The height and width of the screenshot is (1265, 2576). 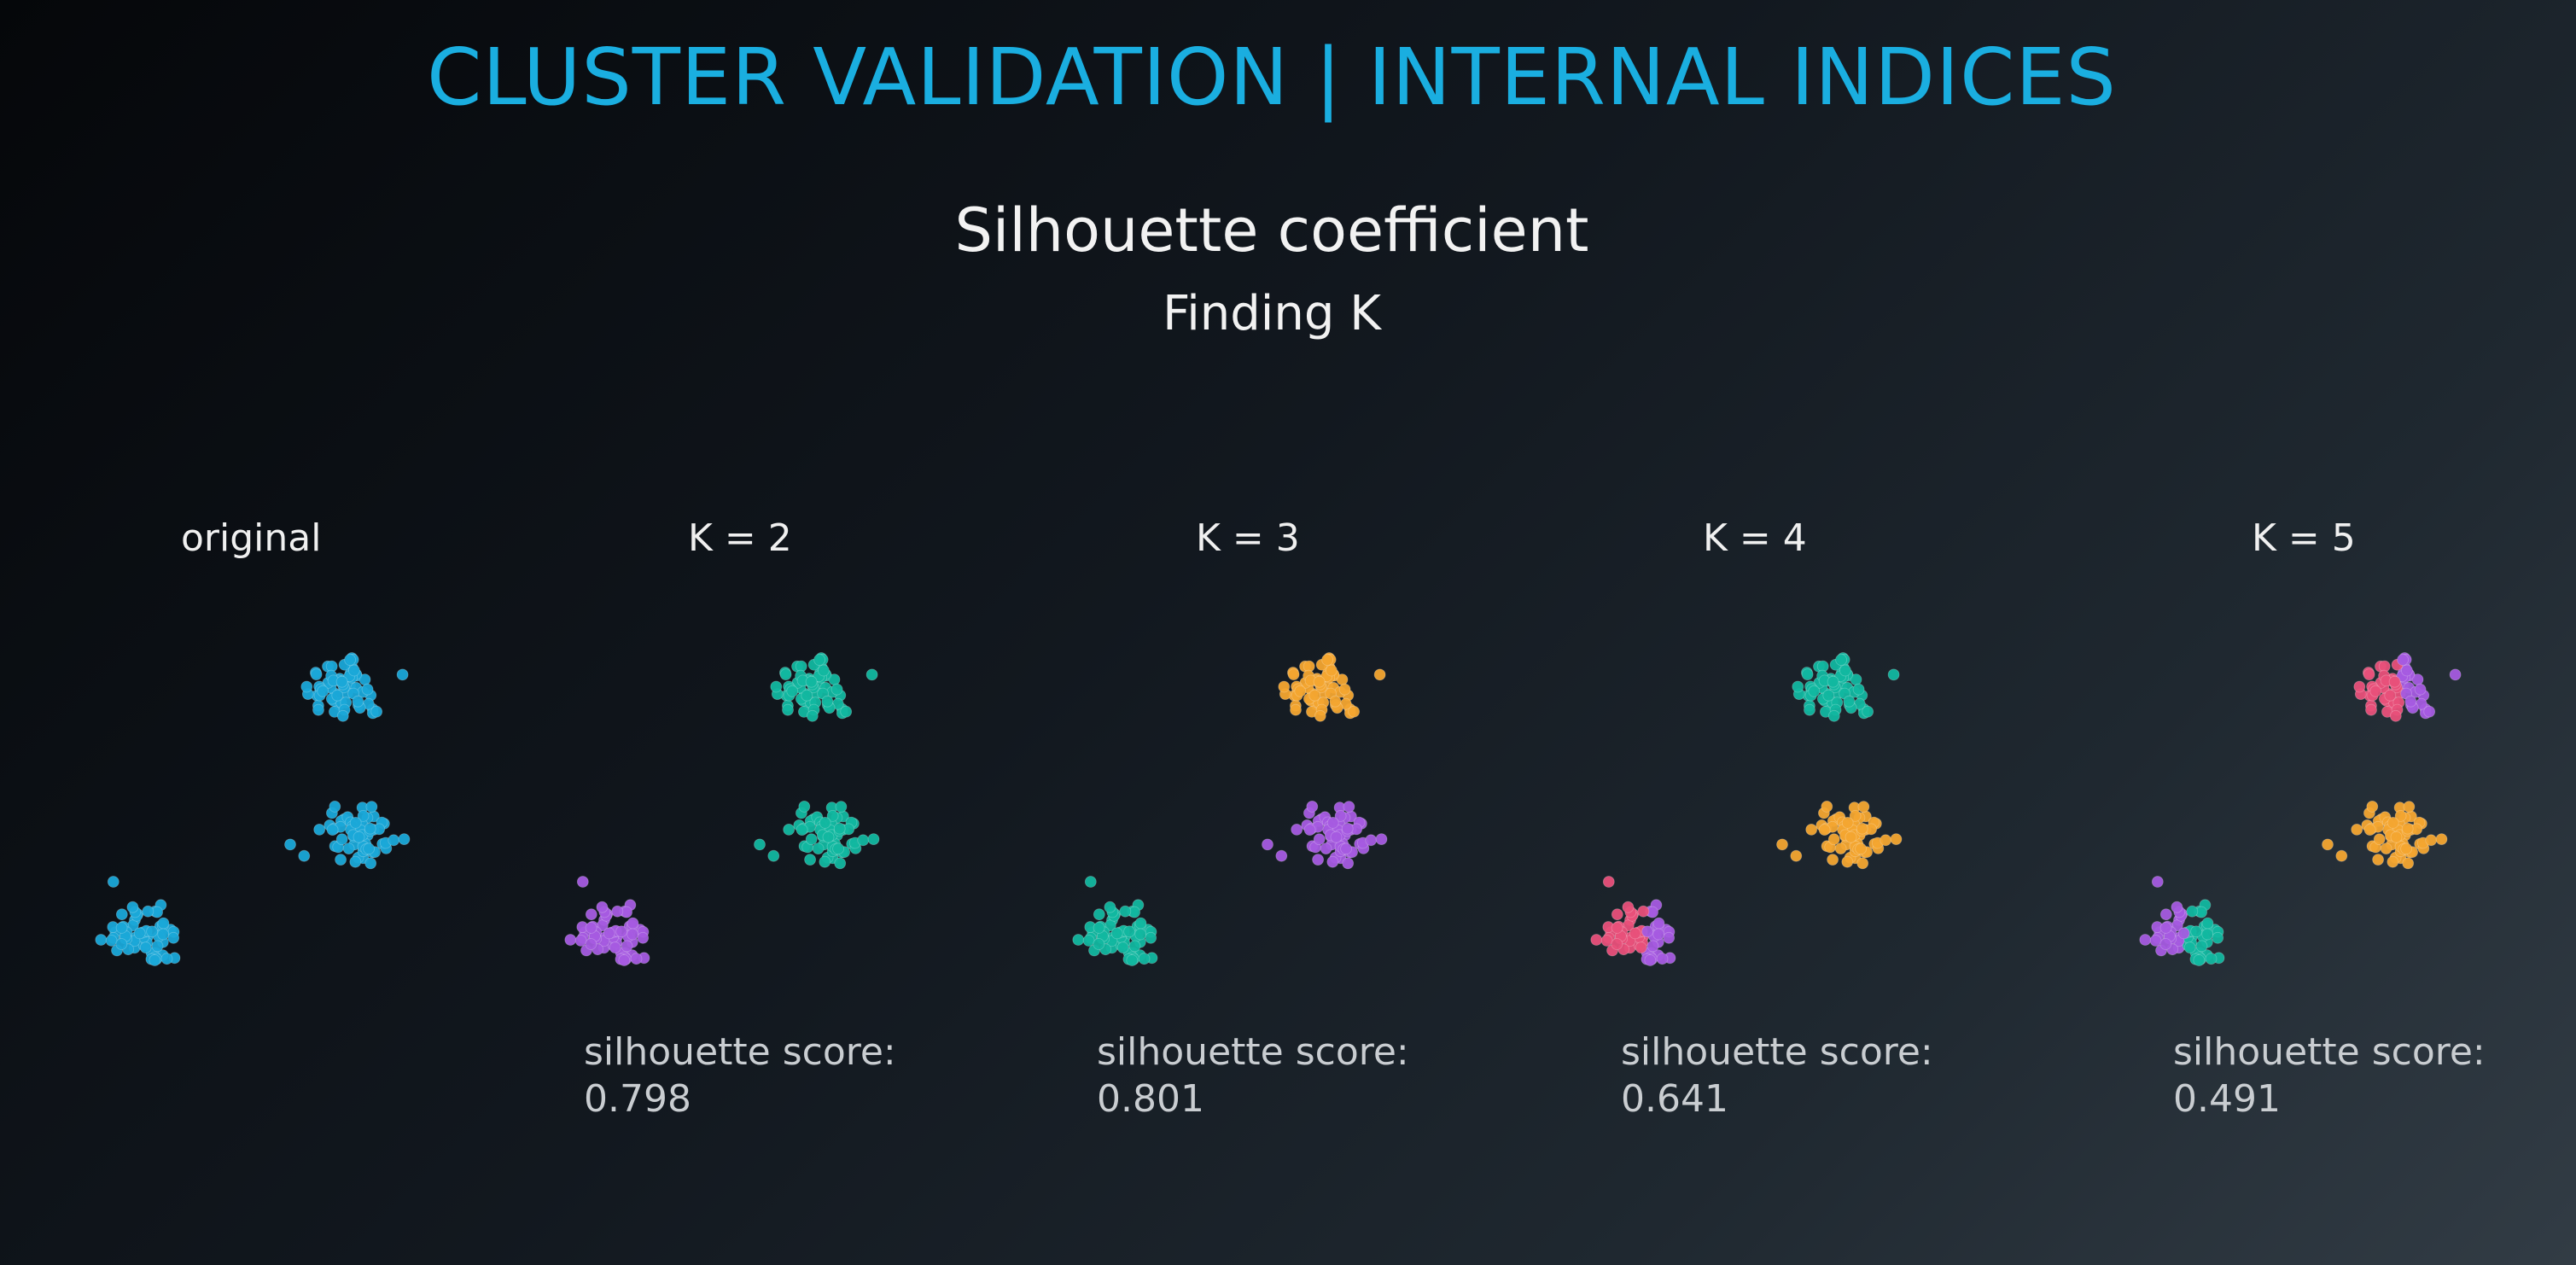 I want to click on slide-subsubtitle: Finding K, so click(x=1272, y=313).